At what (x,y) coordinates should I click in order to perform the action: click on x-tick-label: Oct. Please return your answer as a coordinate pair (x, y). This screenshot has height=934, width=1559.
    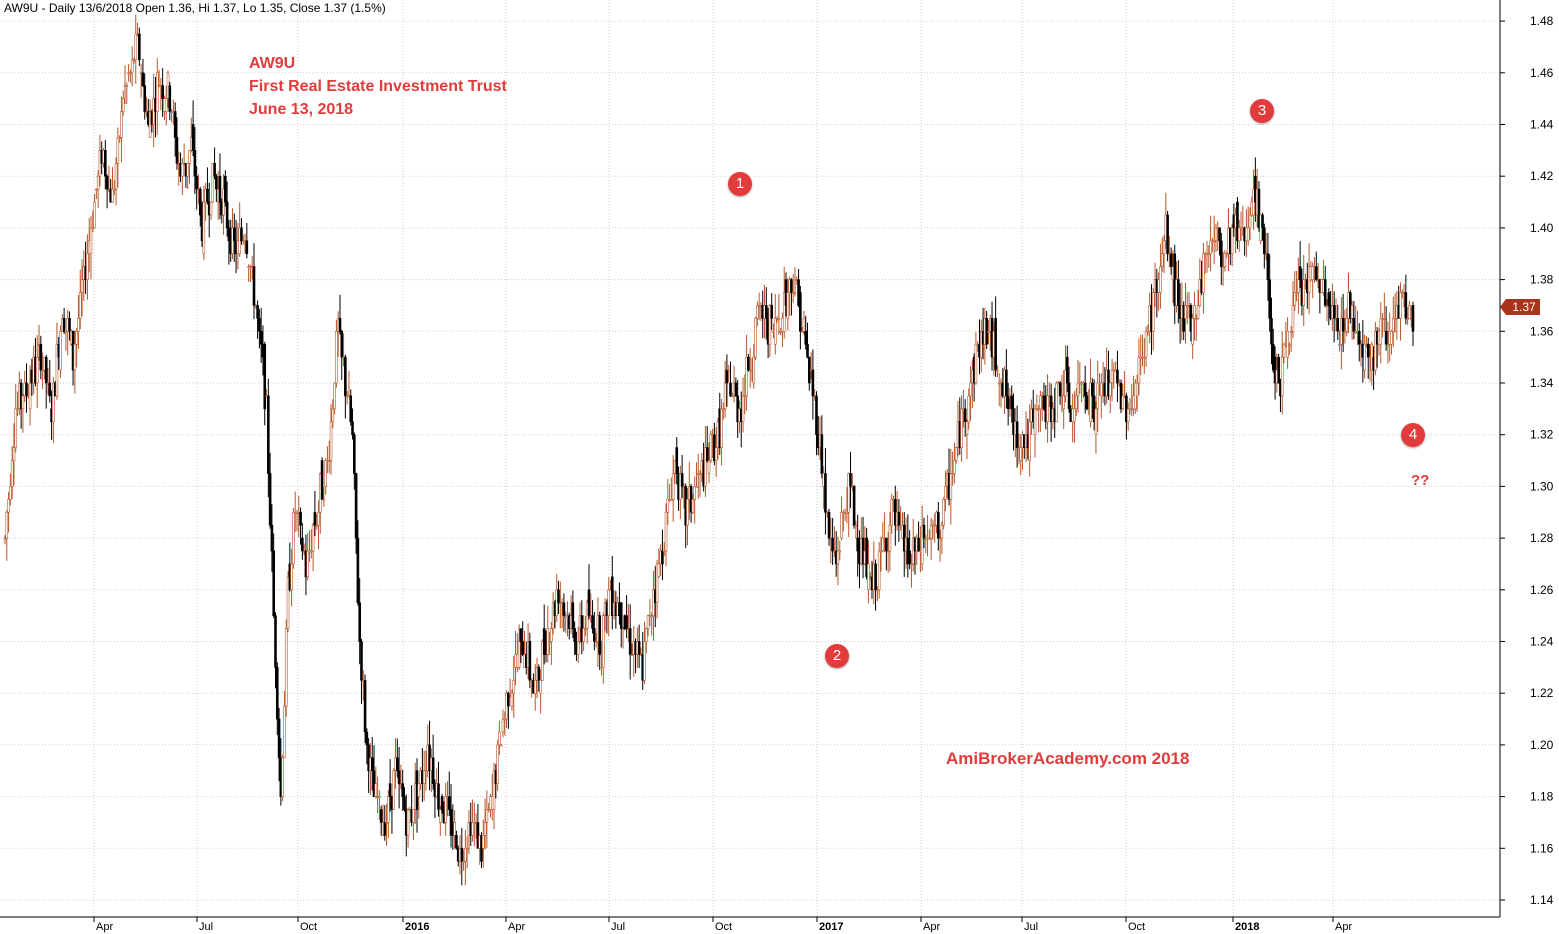
    Looking at the image, I should click on (723, 927).